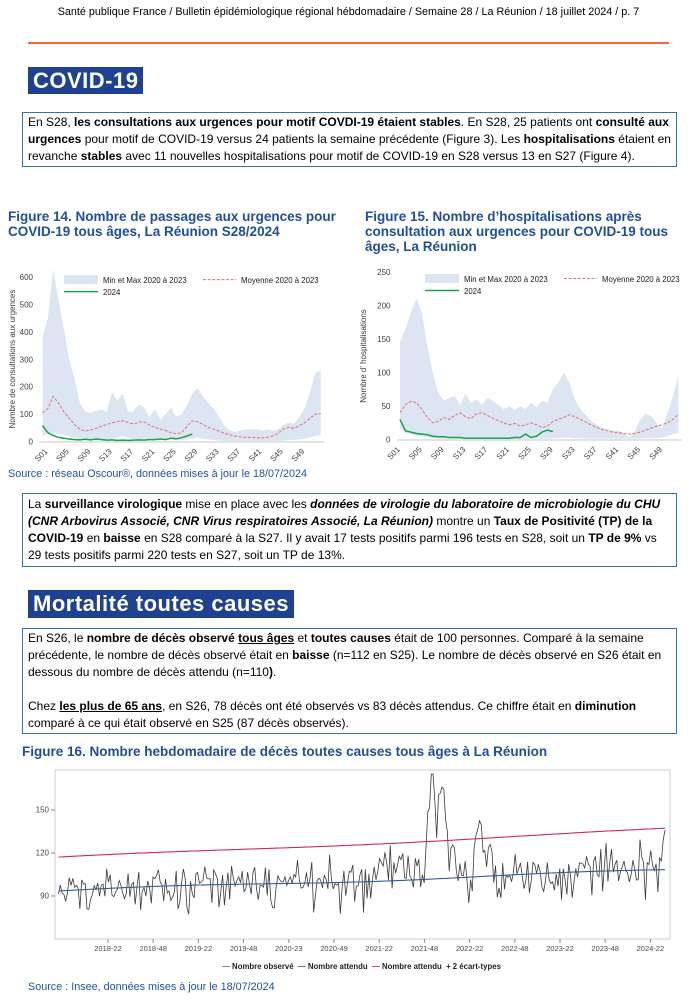 Image resolution: width=697 pixels, height=1000 pixels. I want to click on svg-text: 2024-22, so click(651, 948).